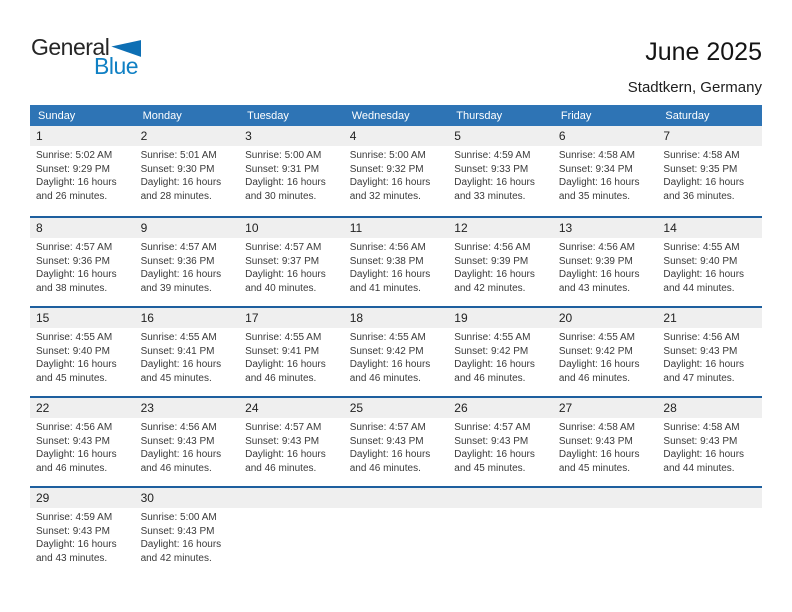 This screenshot has height=612, width=792. Describe the element at coordinates (82, 498) in the screenshot. I see `day-number: 29` at that location.